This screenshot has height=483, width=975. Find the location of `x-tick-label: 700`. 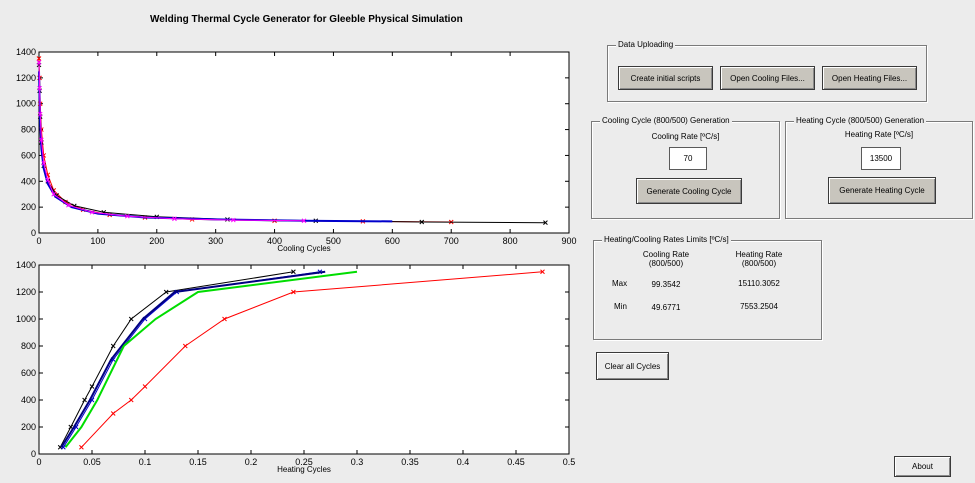

x-tick-label: 700 is located at coordinates (451, 241).